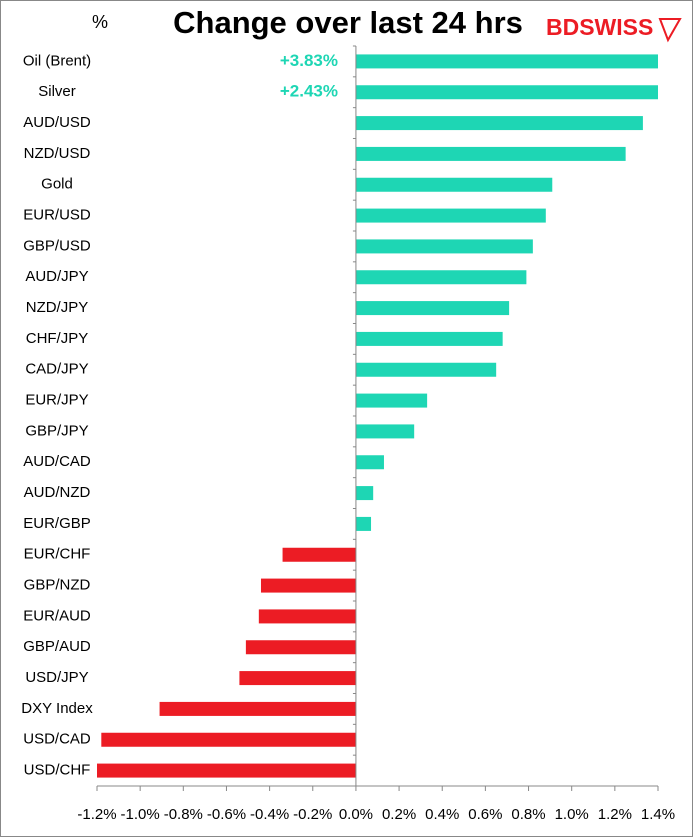  Describe the element at coordinates (57, 461) in the screenshot. I see `y-tick-label: AUD/CAD` at that location.